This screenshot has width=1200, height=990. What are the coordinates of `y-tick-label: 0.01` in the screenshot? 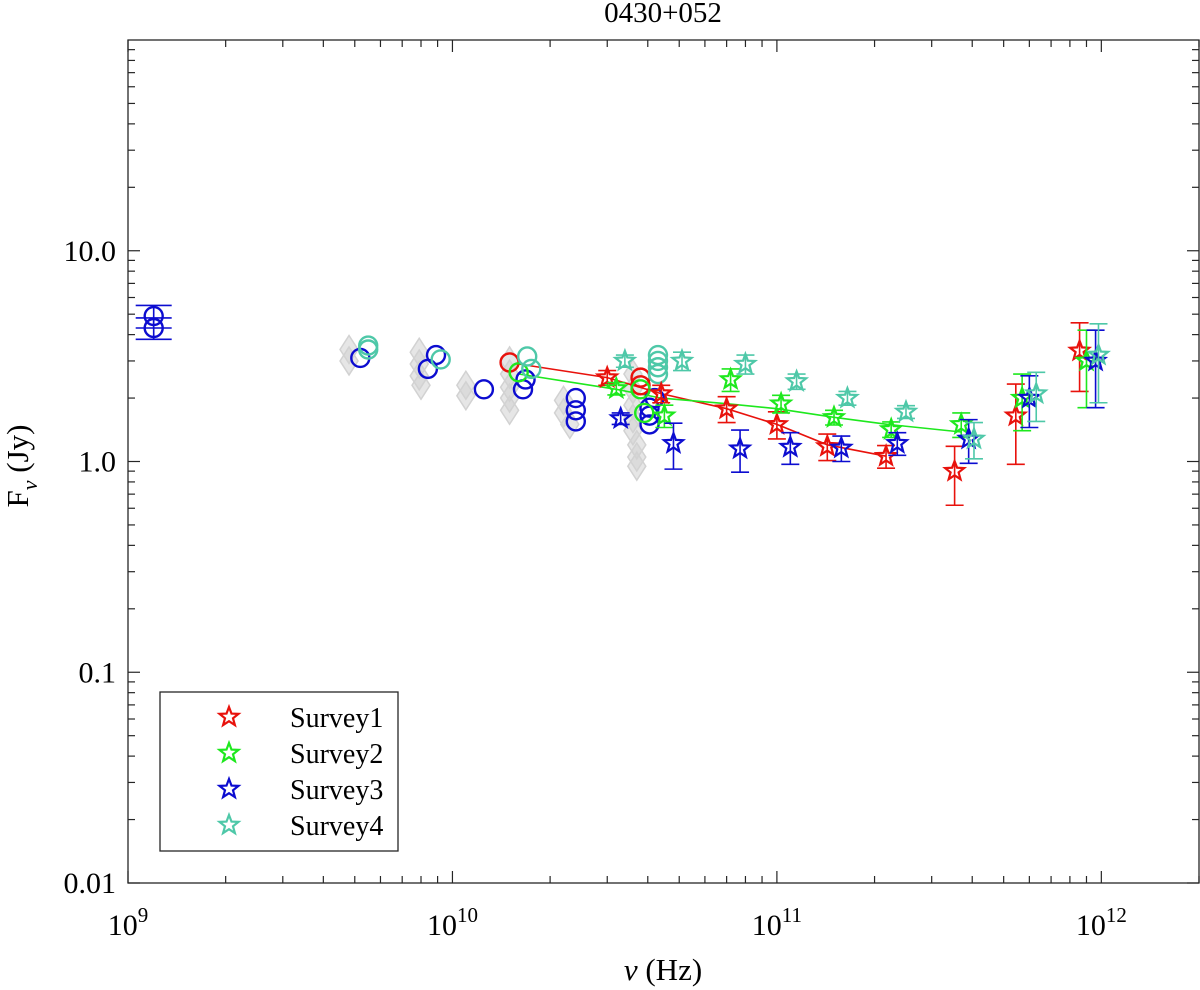 It's located at (90, 883).